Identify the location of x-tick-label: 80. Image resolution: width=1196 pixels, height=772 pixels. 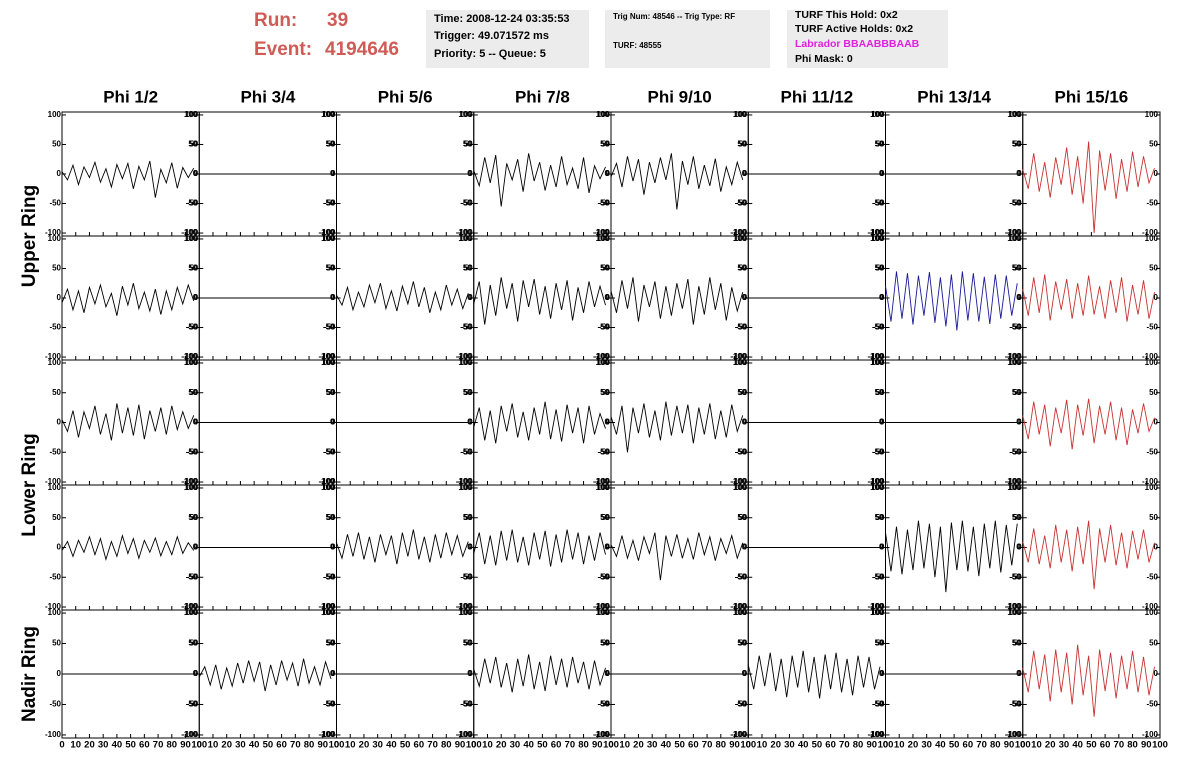
(309, 745).